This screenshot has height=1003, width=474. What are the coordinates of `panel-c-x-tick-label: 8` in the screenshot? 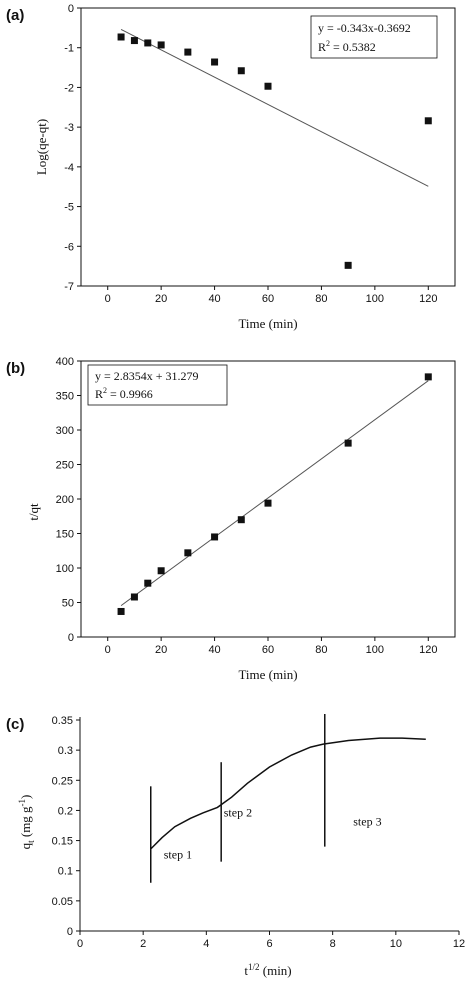 It's located at (333, 944).